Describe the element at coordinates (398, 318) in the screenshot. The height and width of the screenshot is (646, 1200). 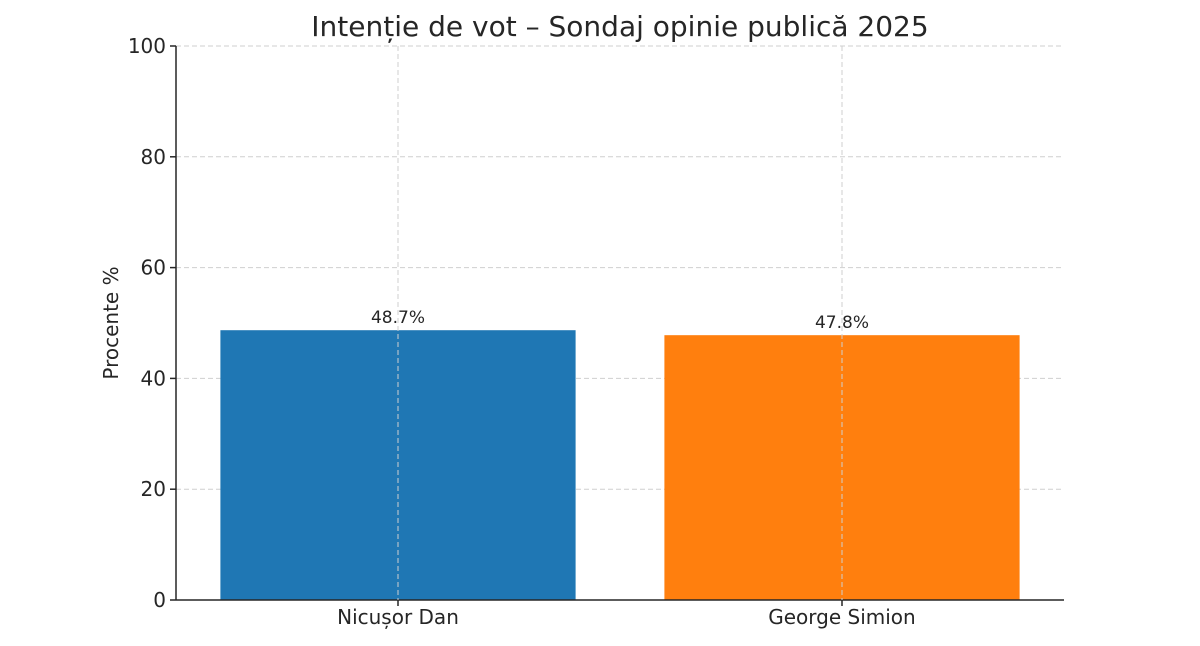
I see `data-label: 48.7%` at that location.